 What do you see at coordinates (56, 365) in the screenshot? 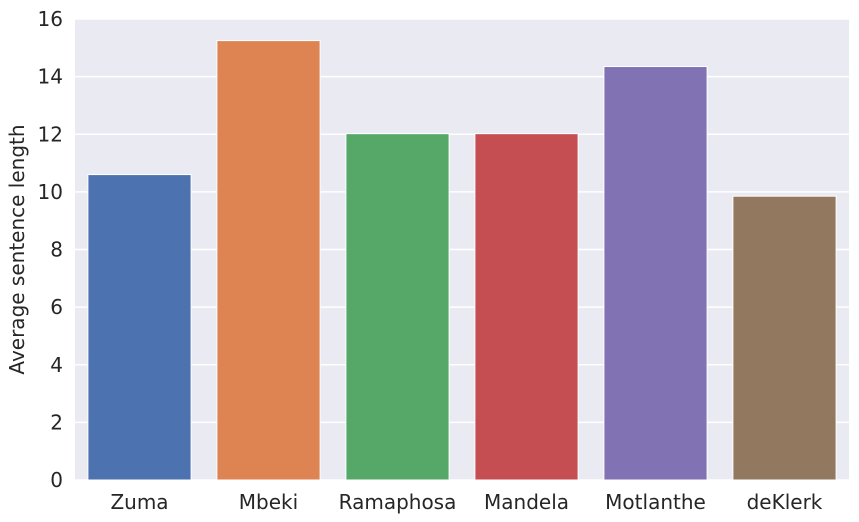
I see `y-tick-label: 4` at bounding box center [56, 365].